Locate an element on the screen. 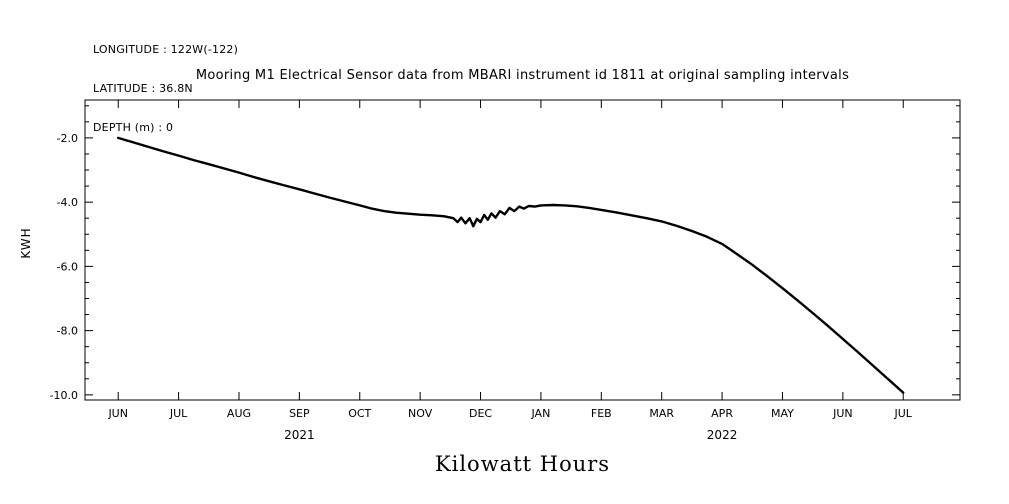  y-tick-label: -4.0 is located at coordinates (67, 202).